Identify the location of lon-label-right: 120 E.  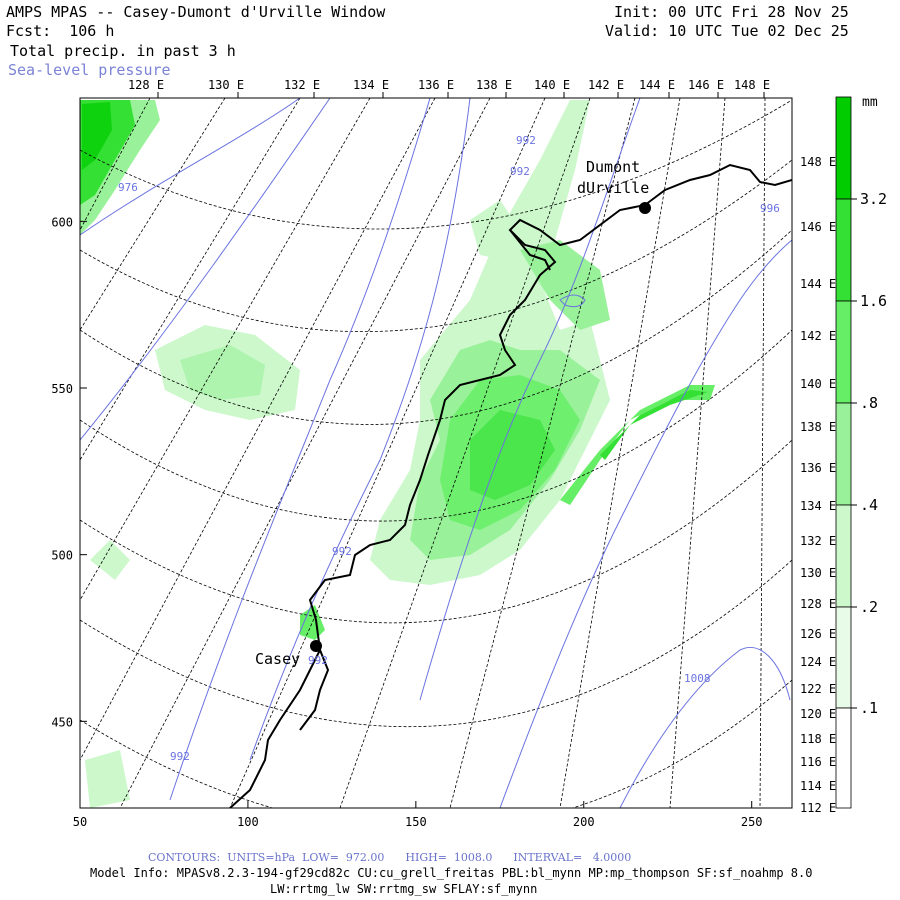
(818, 714).